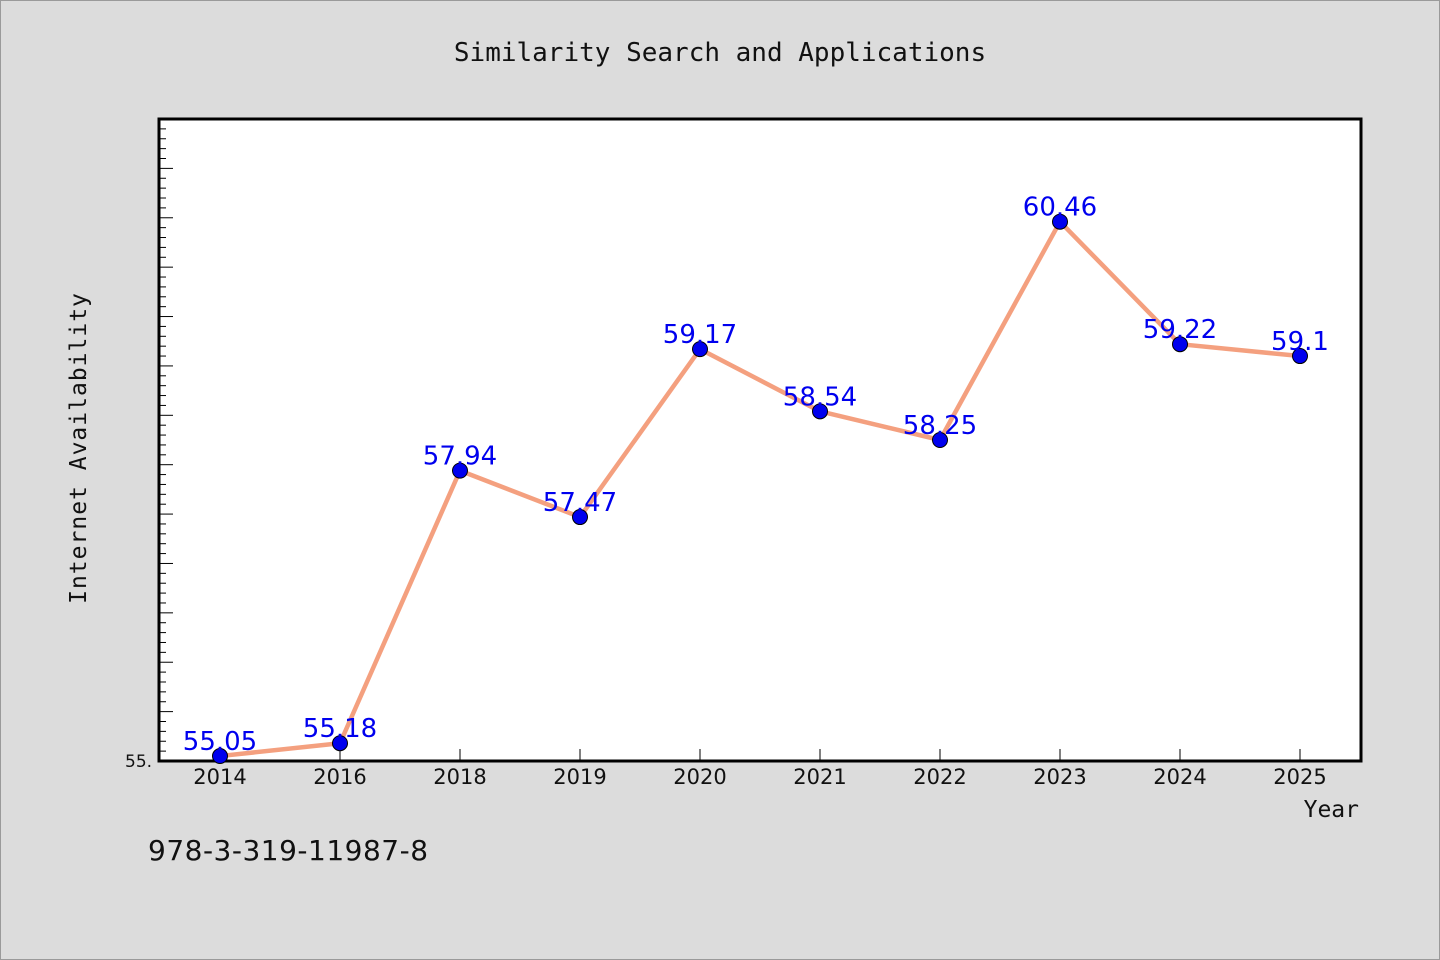  I want to click on y-axis-tick-labels: 55., so click(138, 762).